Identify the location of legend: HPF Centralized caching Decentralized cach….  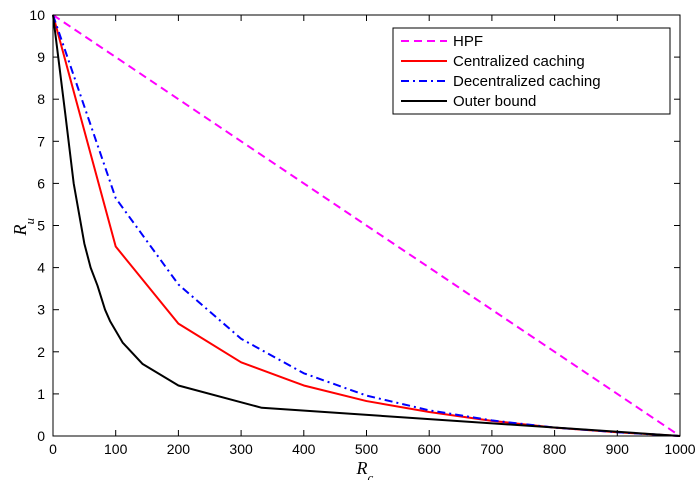
(531, 71).